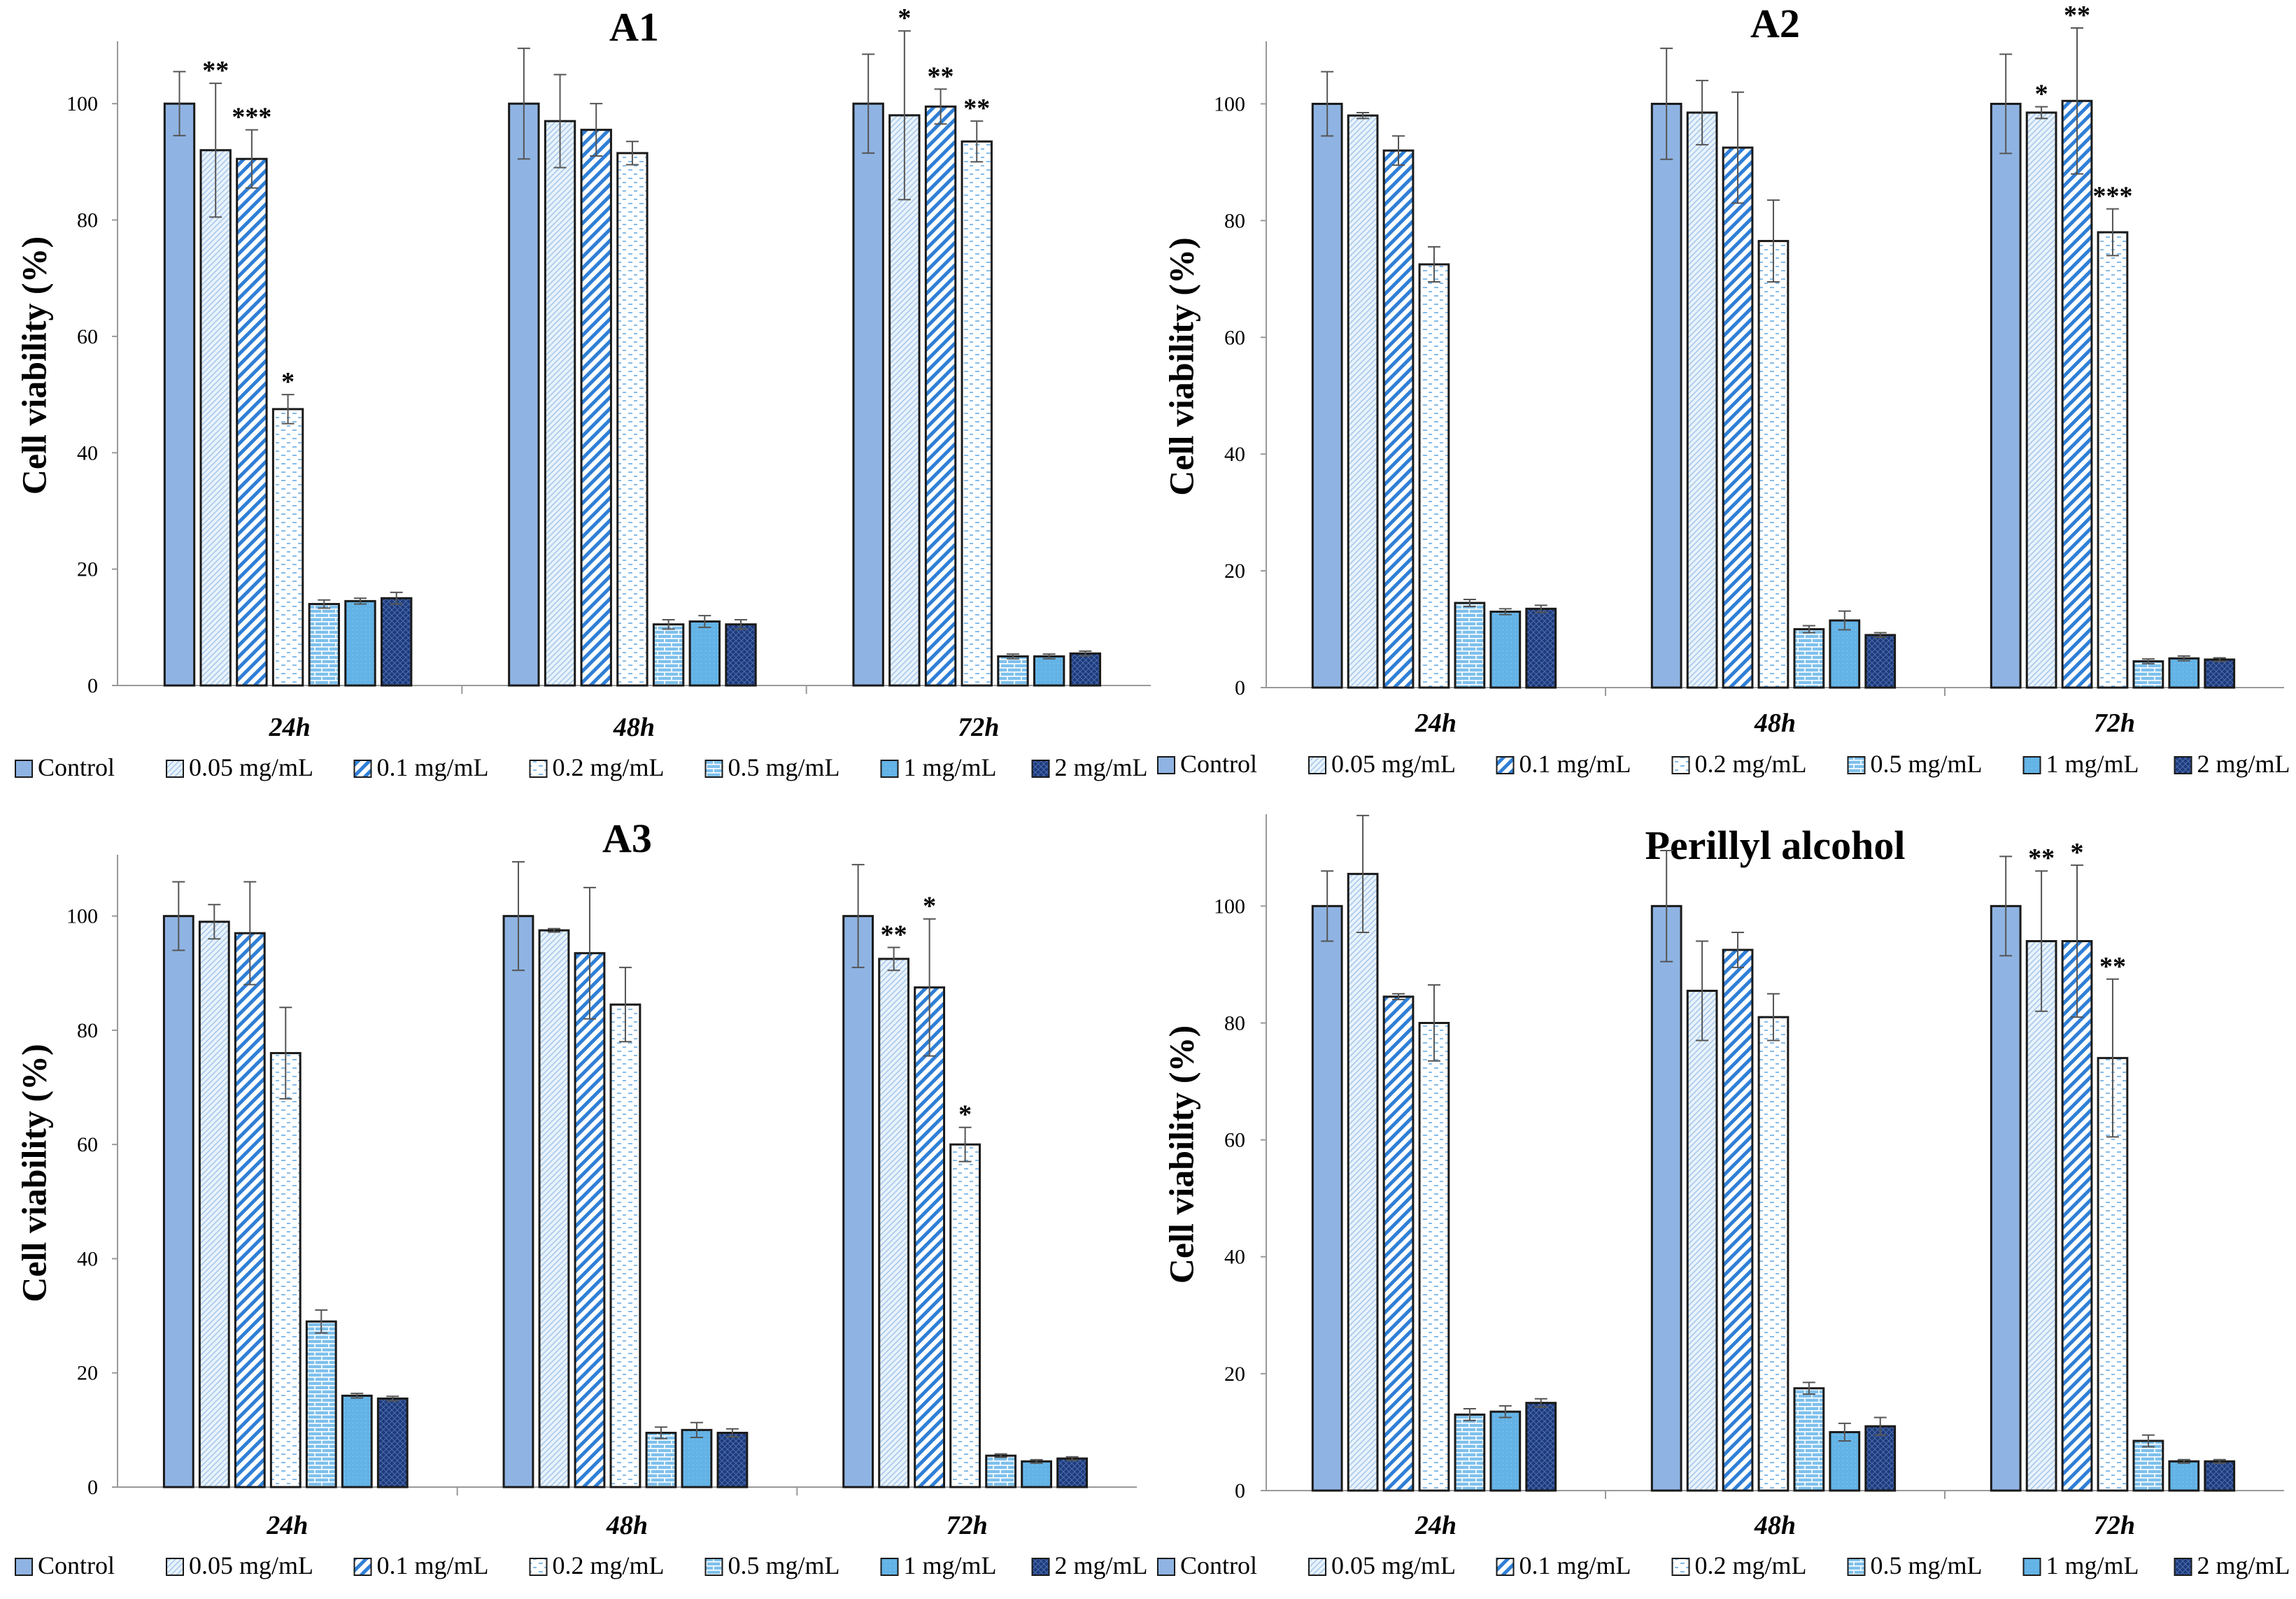 The image size is (2296, 1599). Describe the element at coordinates (2077, 1215) in the screenshot. I see `bar-0-1-mg-ml-72h` at that location.